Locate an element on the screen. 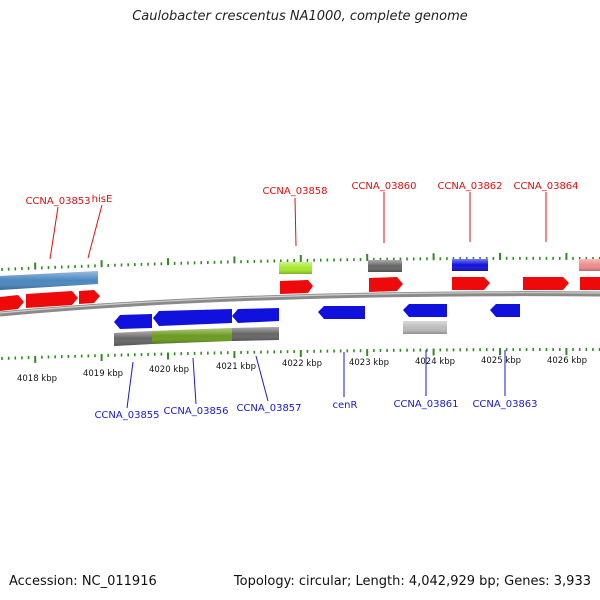  gene-label-ccna-03858: CCNA_03858 is located at coordinates (294, 191).